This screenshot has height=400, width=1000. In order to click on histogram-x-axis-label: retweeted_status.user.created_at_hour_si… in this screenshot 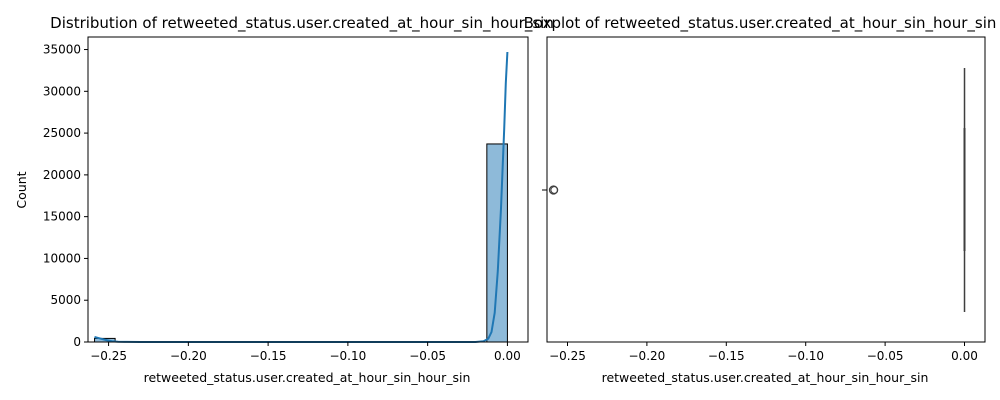, I will do `click(307, 377)`.